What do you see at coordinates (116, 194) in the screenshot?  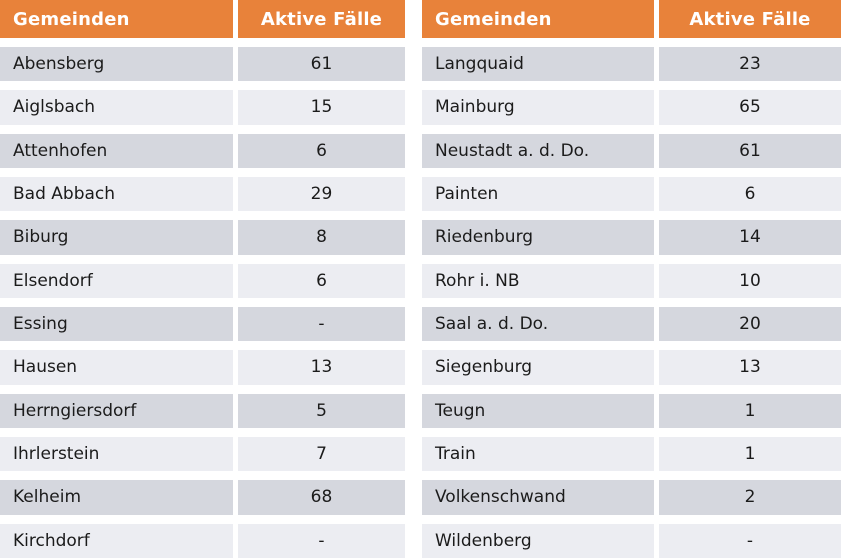 I see `municipality-cell: Bad Abbach` at bounding box center [116, 194].